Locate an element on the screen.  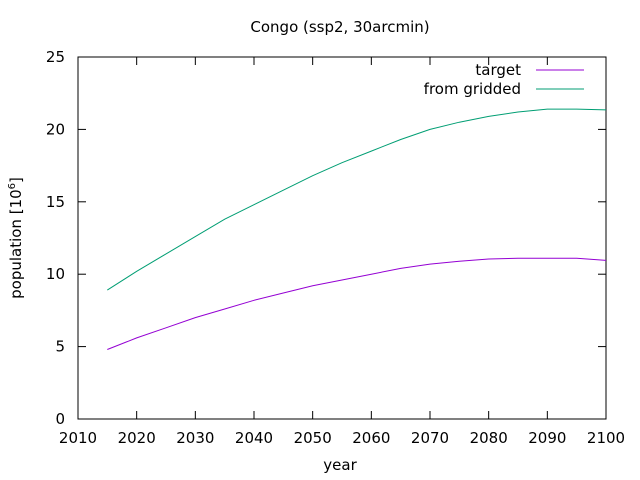
y-axis-label: population [106] is located at coordinates (16, 238).